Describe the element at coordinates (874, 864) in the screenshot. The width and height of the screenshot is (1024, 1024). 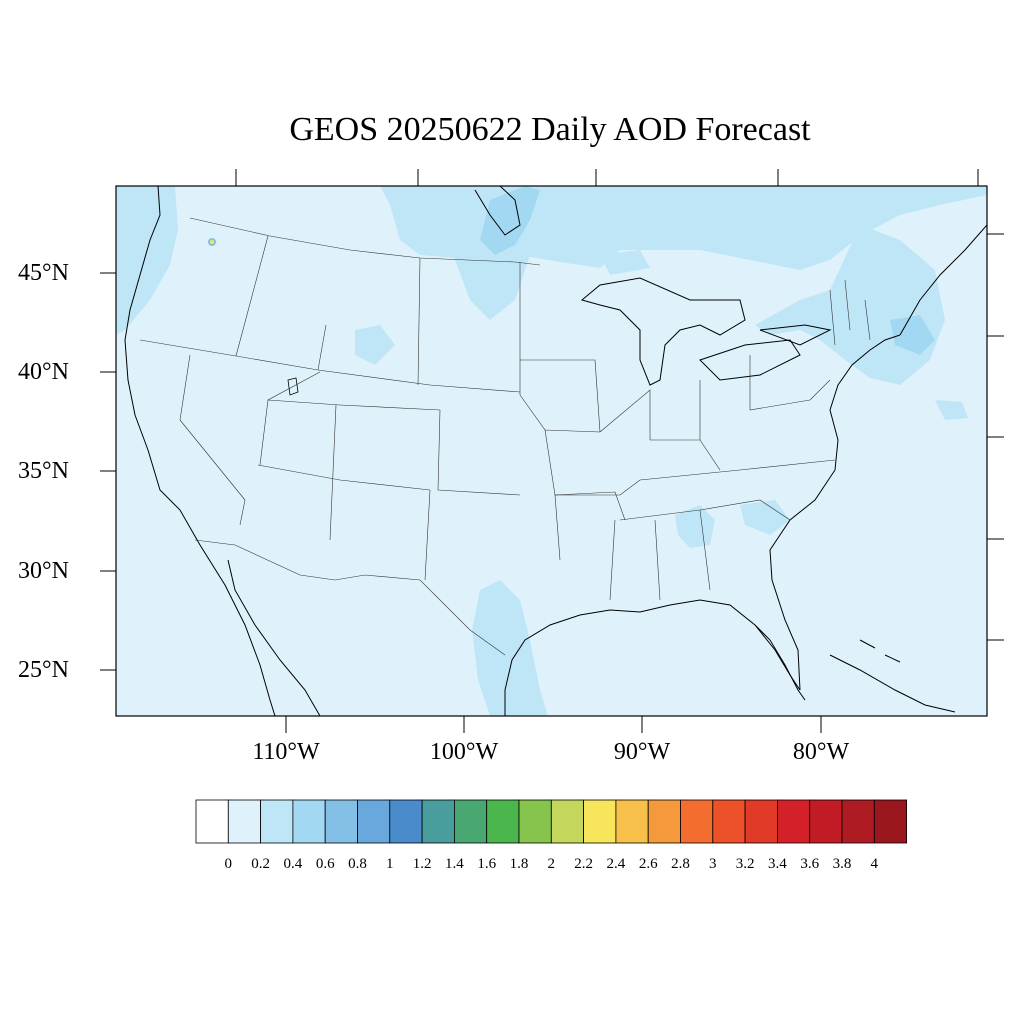
I see `colorbar-tick-label: 4` at that location.